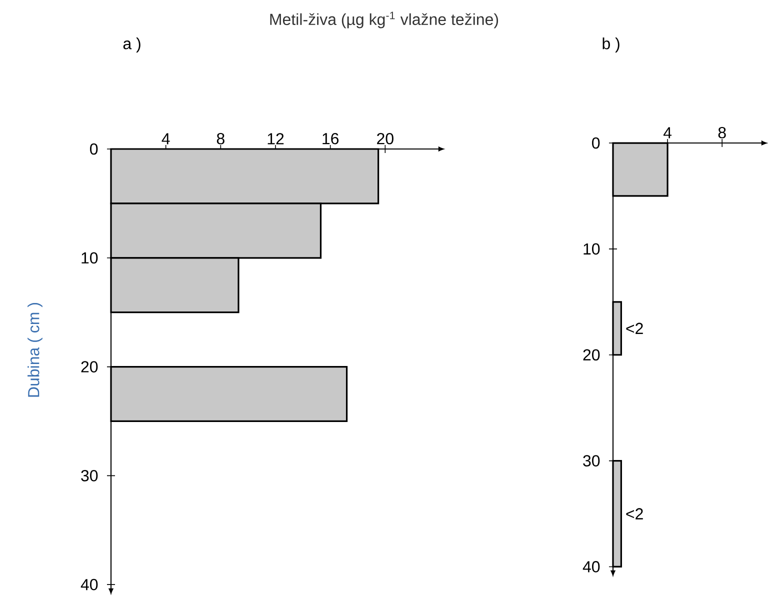 This screenshot has height=597, width=768. What do you see at coordinates (385, 138) in the screenshot?
I see `x-tick-label: 20` at bounding box center [385, 138].